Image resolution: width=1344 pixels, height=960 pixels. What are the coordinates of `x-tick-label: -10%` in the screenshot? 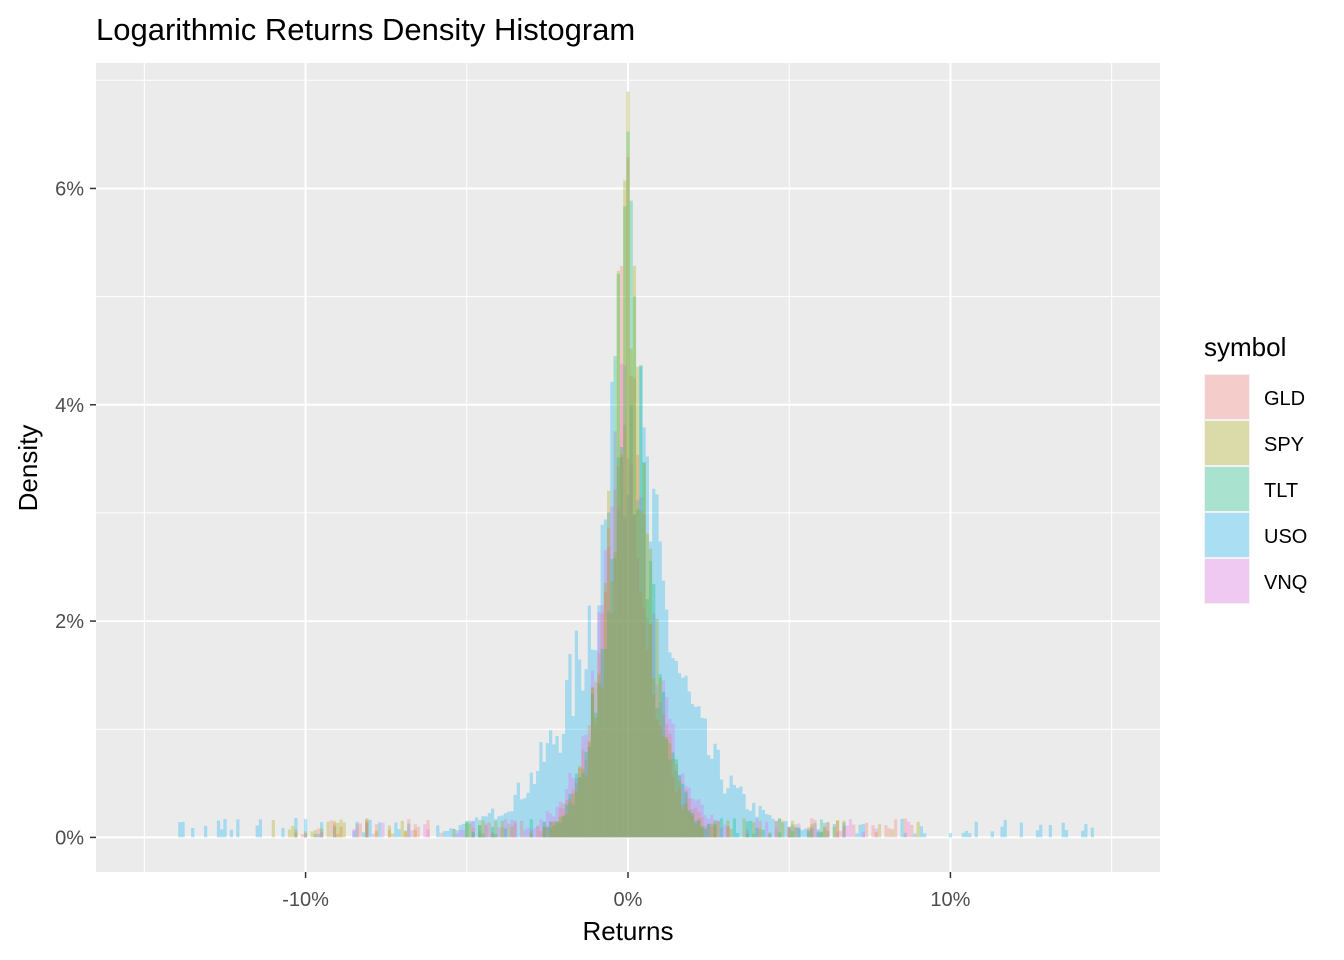 It's located at (305, 900).